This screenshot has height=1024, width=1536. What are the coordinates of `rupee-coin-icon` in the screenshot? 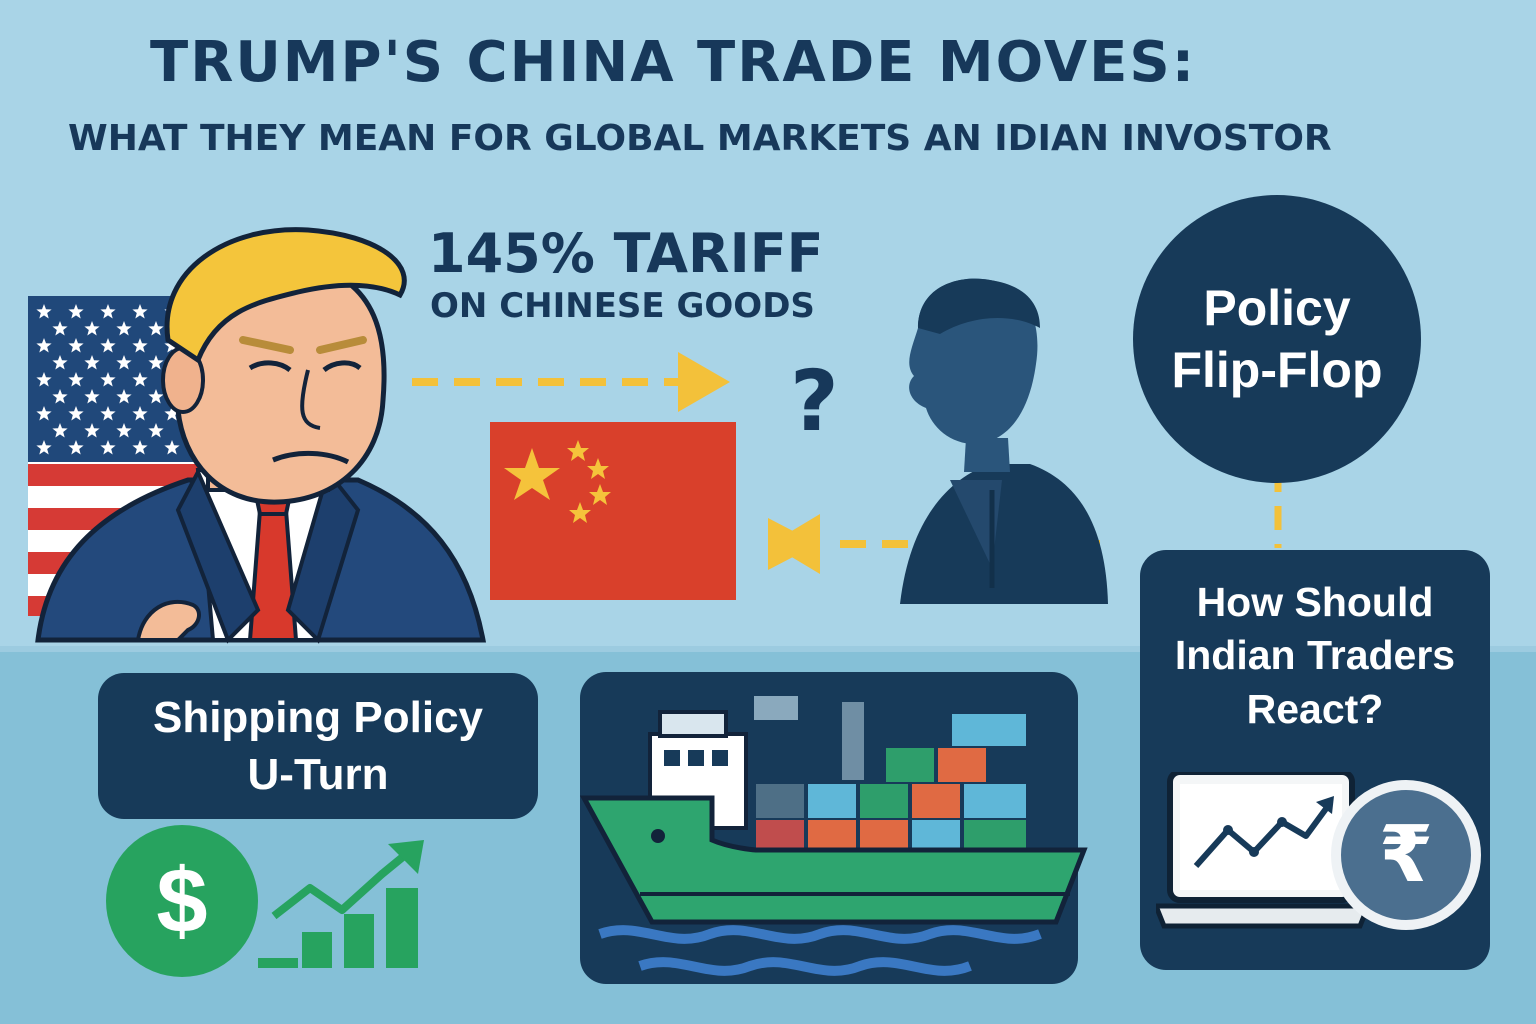 It's located at (1406, 855).